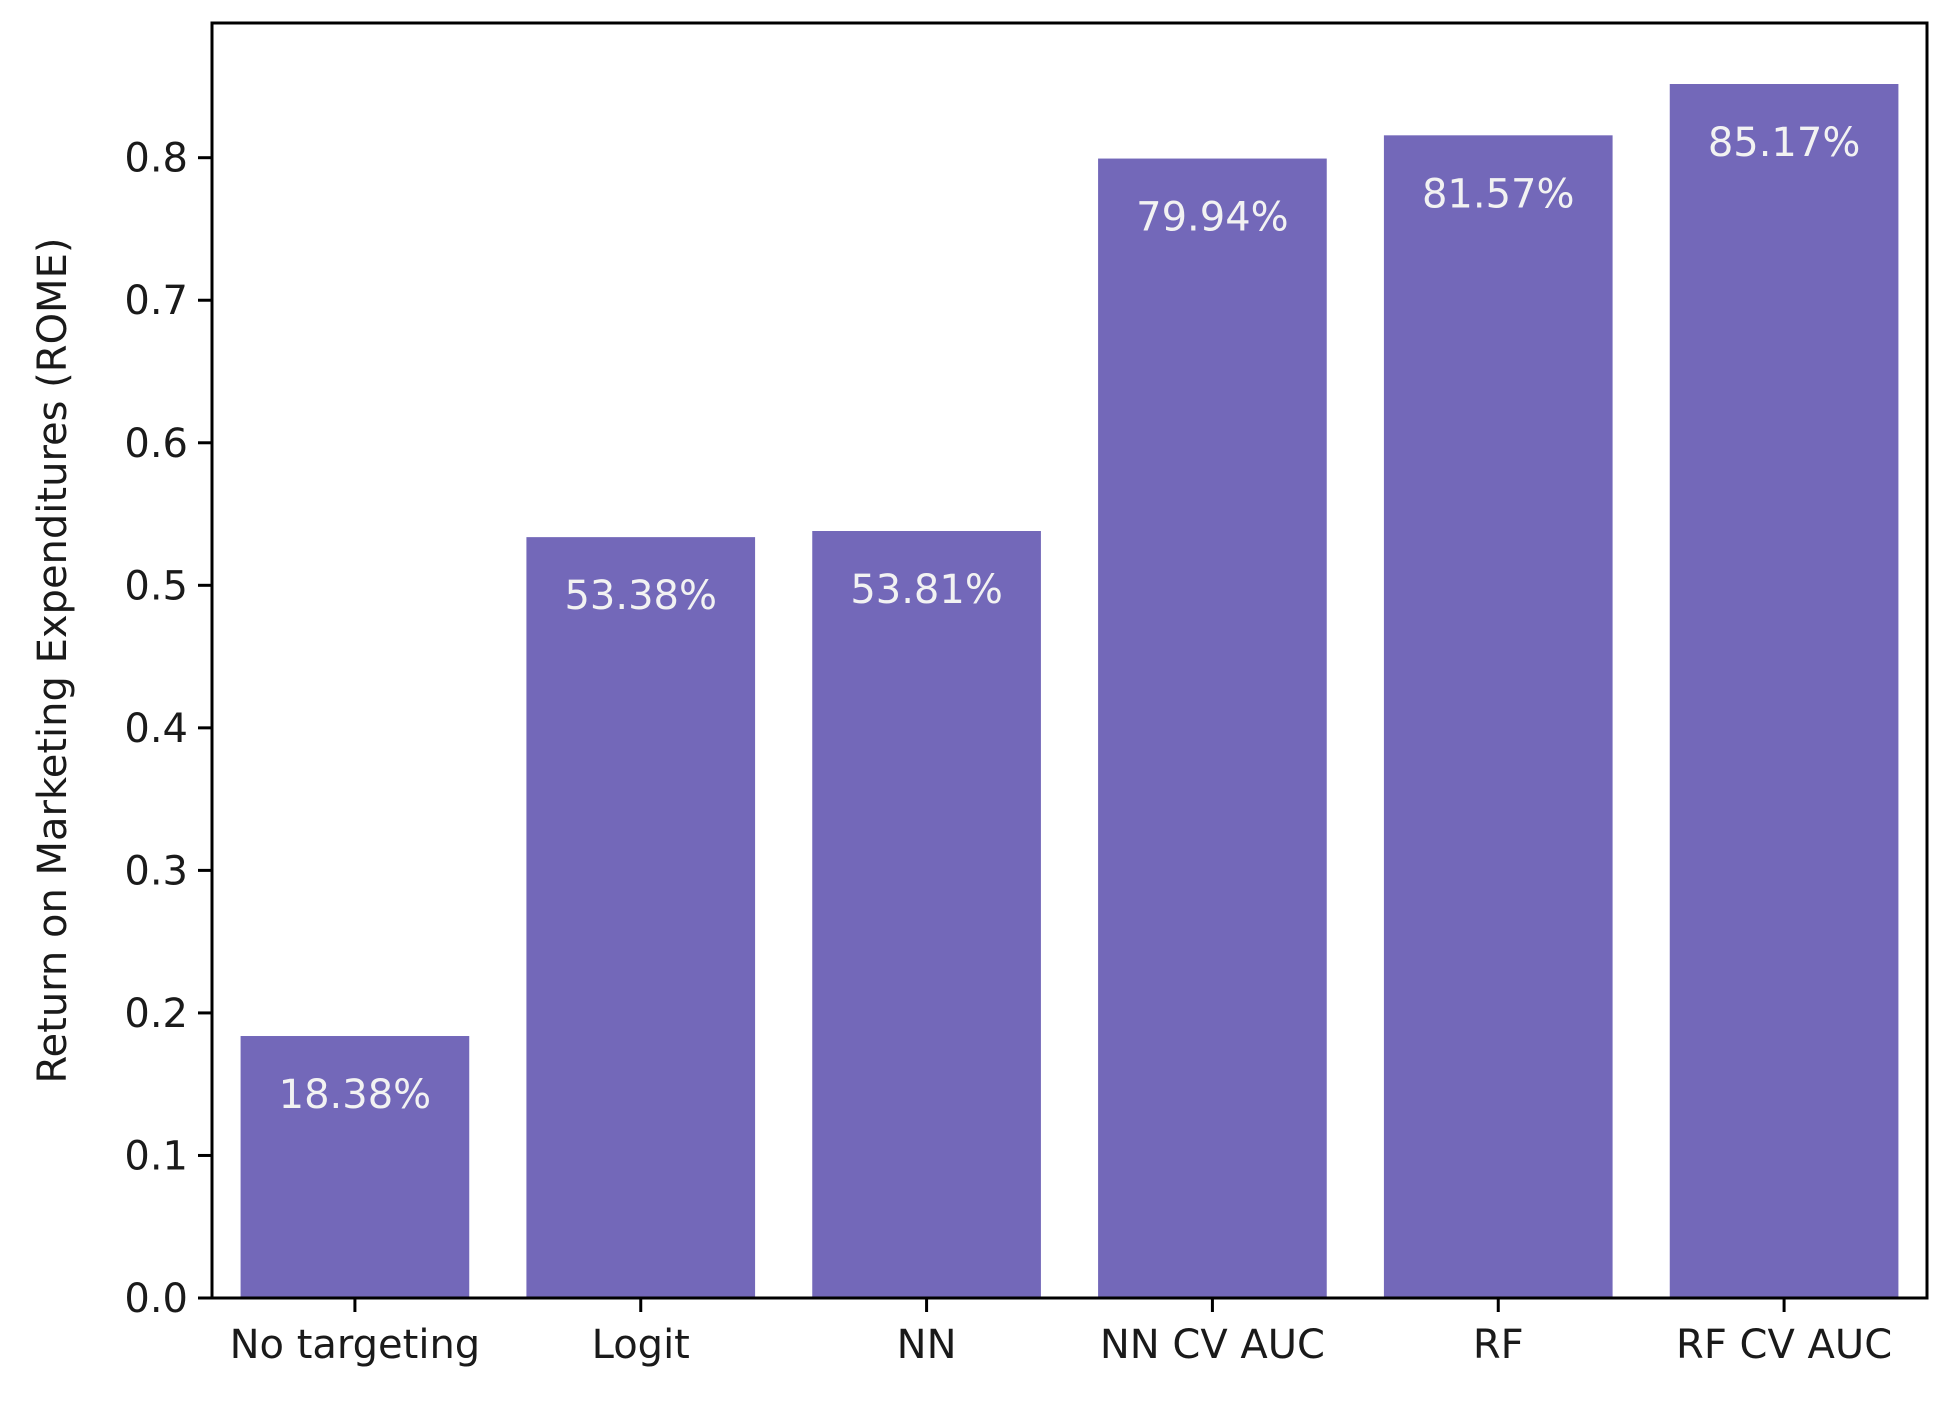 This screenshot has height=1416, width=1956. I want to click on y-tick-label: 0.1, so click(156, 1156).